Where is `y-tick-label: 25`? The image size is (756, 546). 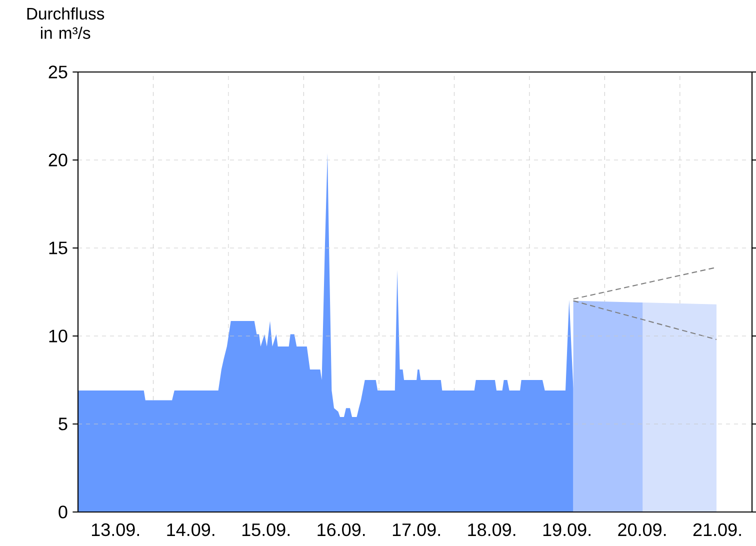
y-tick-label: 25 is located at coordinates (58, 72).